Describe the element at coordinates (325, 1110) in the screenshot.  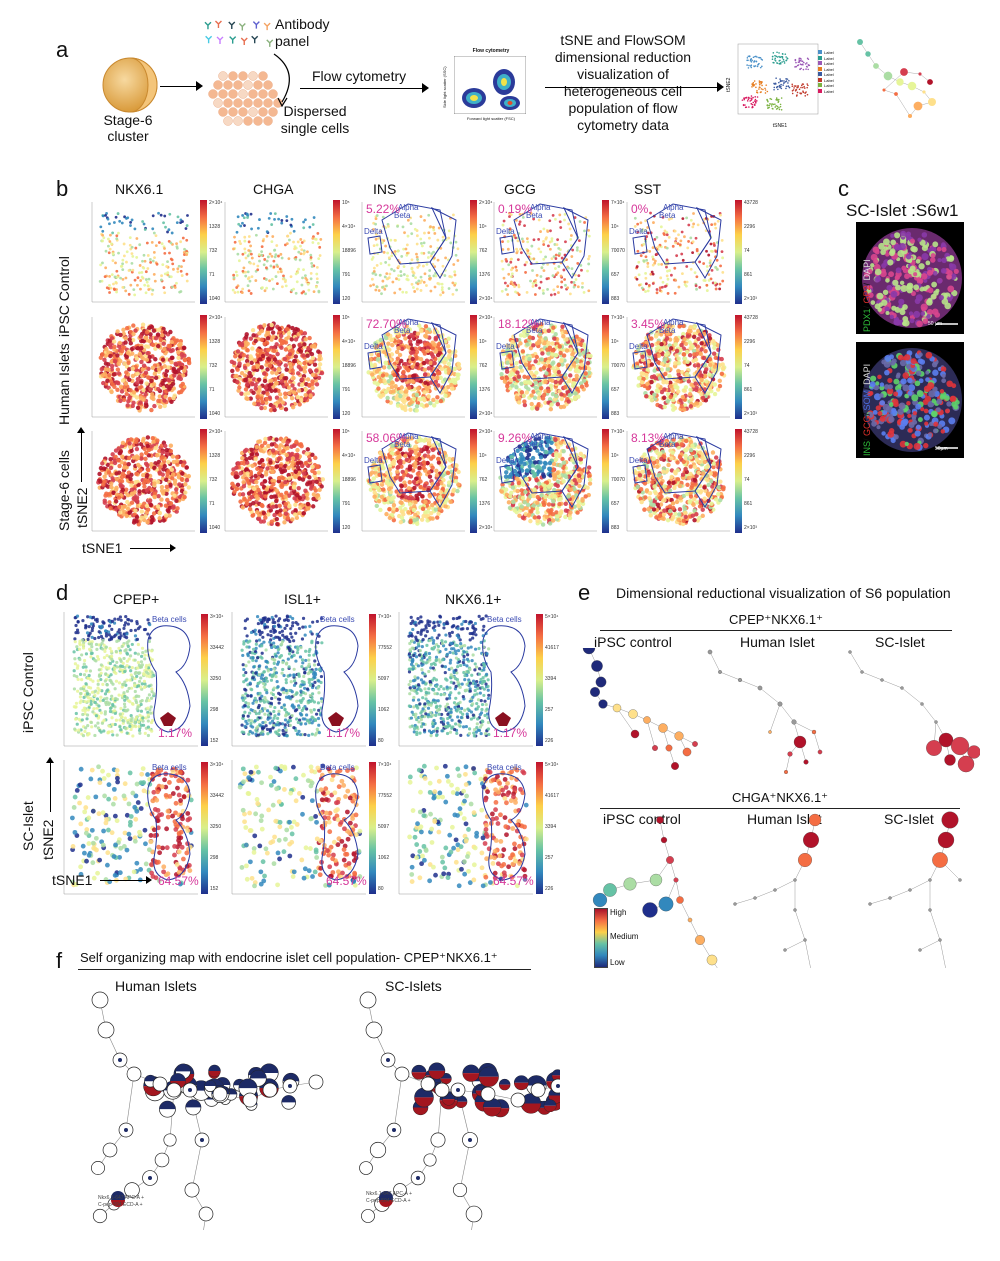
I see `panel-f-soms` at that location.